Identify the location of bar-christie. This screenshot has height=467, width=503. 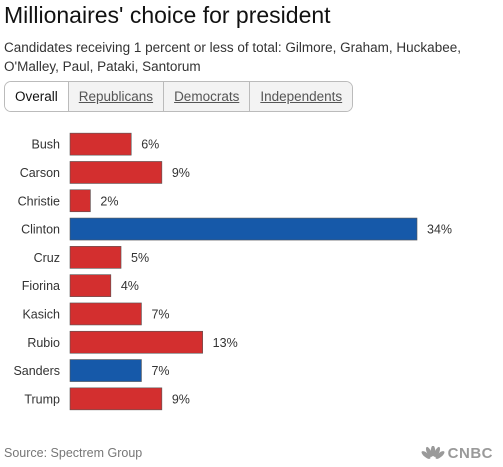
(80, 201).